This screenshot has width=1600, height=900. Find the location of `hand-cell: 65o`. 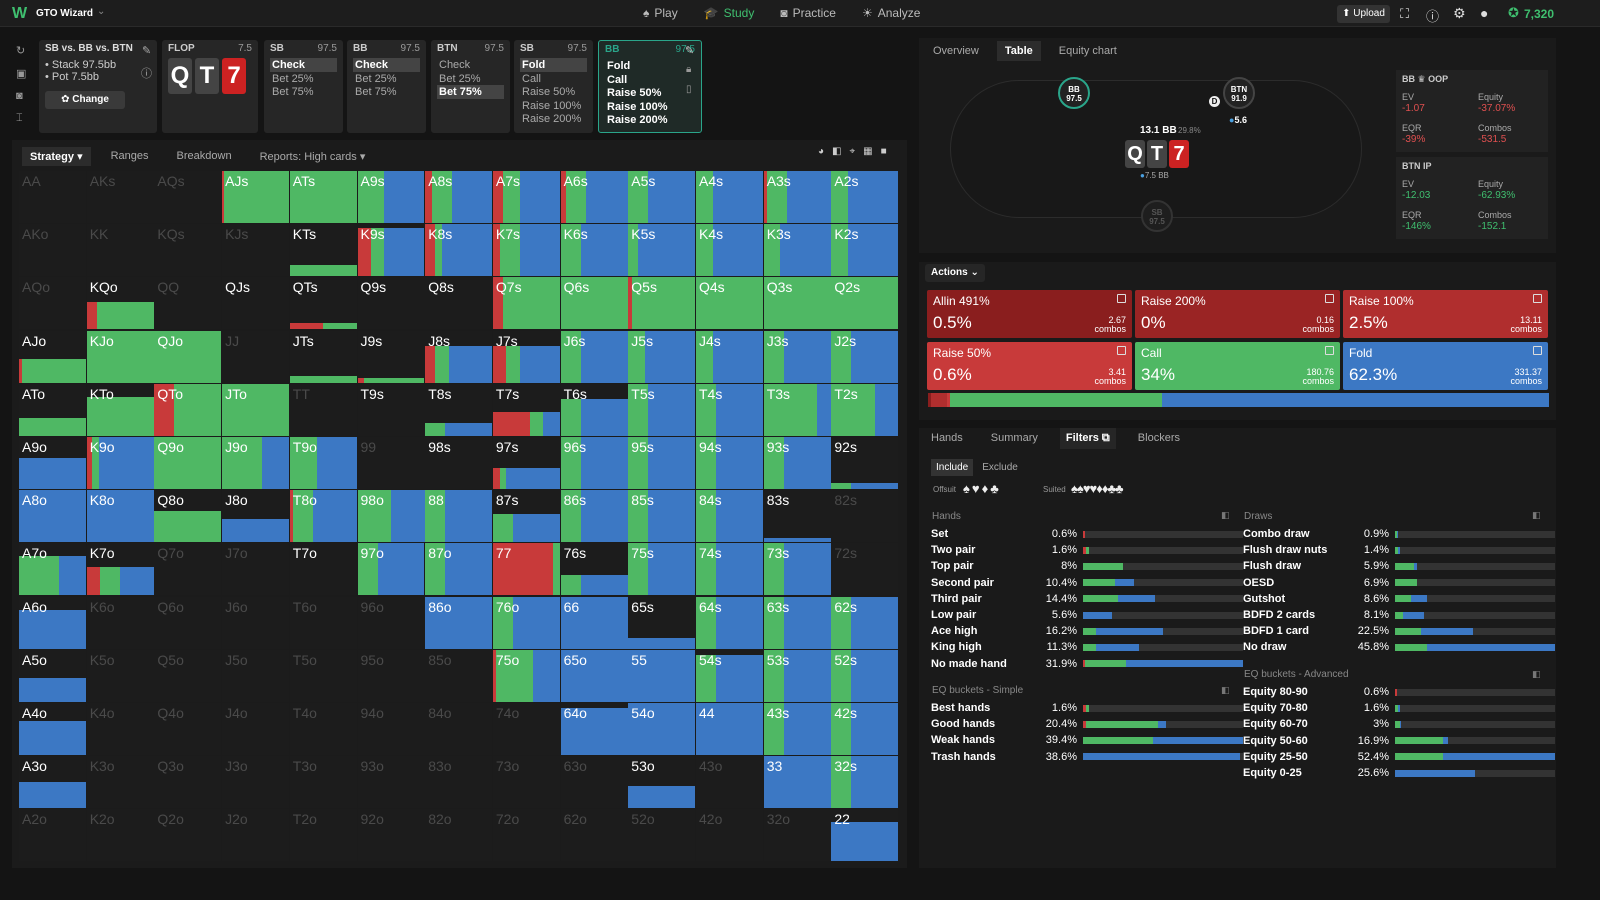

hand-cell: 65o is located at coordinates (594, 675).